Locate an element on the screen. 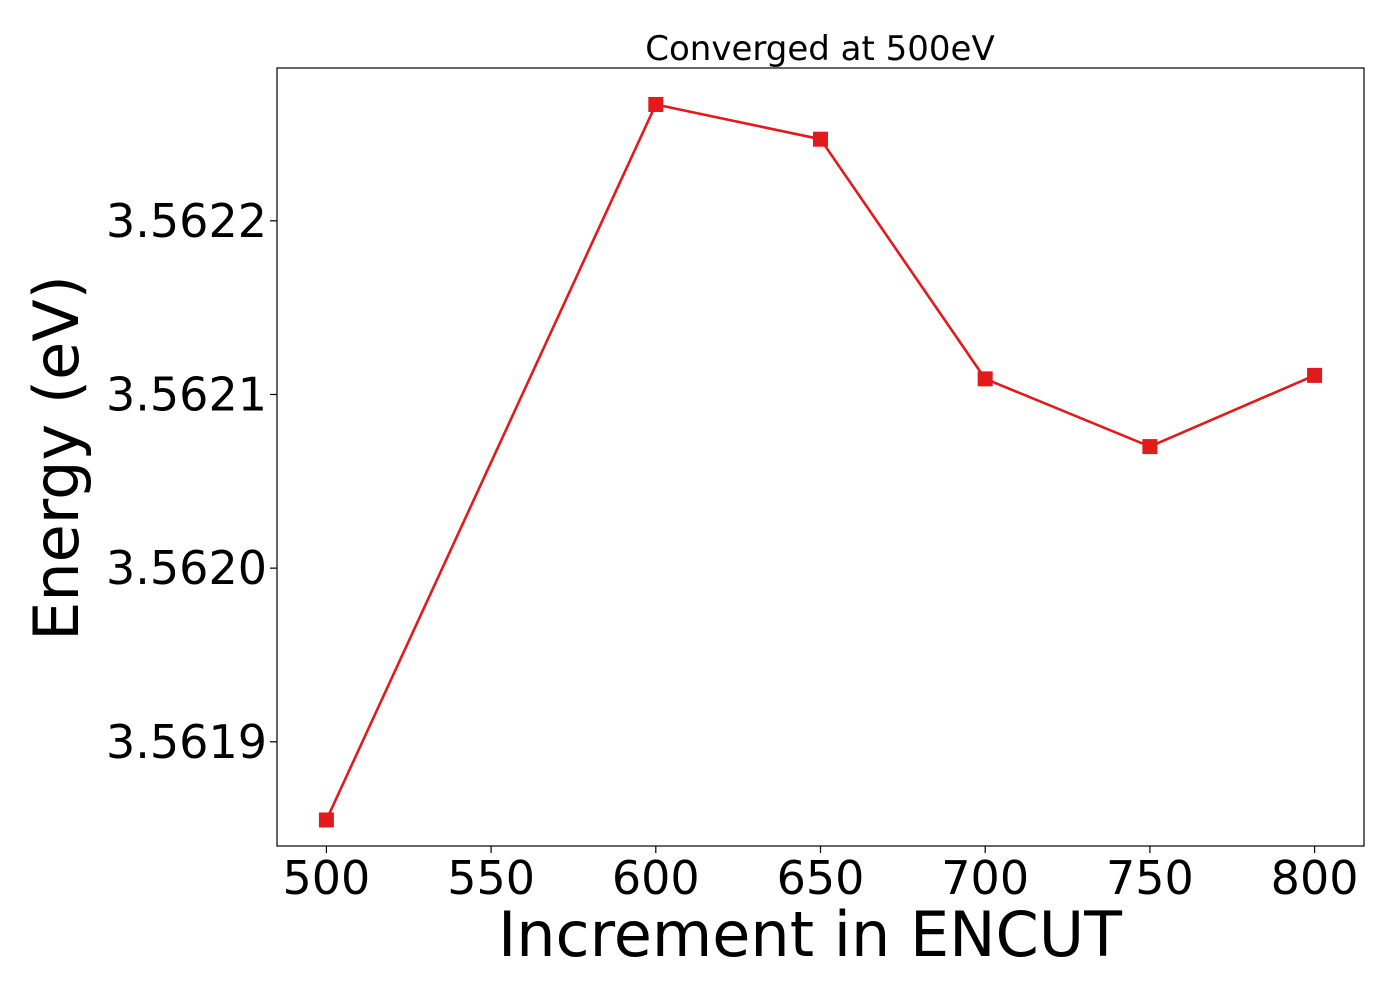 Image resolution: width=1400 pixels, height=1005 pixels. y-tick-label: 3.5621 is located at coordinates (186, 394).